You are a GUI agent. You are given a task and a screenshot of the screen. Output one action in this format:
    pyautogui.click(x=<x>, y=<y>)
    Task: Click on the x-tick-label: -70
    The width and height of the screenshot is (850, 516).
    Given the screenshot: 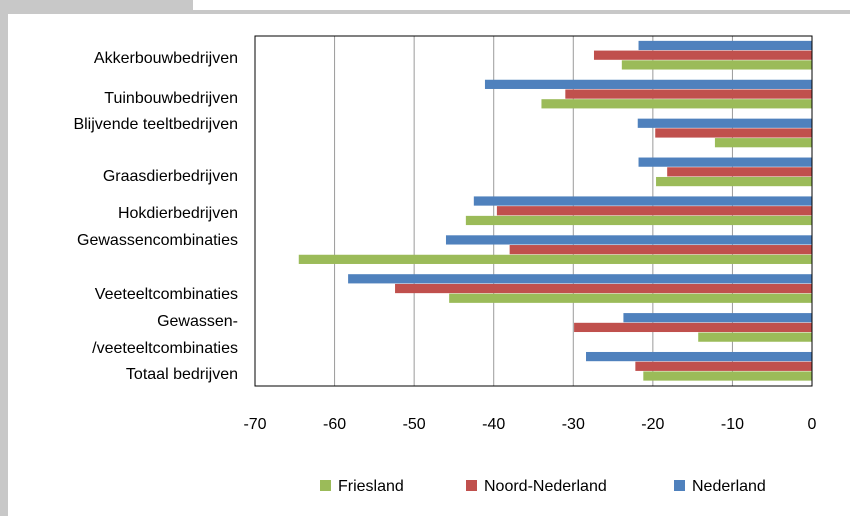 What is the action you would take?
    pyautogui.click(x=254, y=424)
    